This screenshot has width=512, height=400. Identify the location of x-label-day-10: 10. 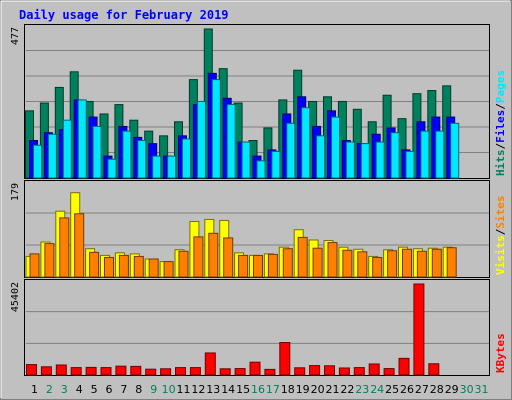
(169, 389).